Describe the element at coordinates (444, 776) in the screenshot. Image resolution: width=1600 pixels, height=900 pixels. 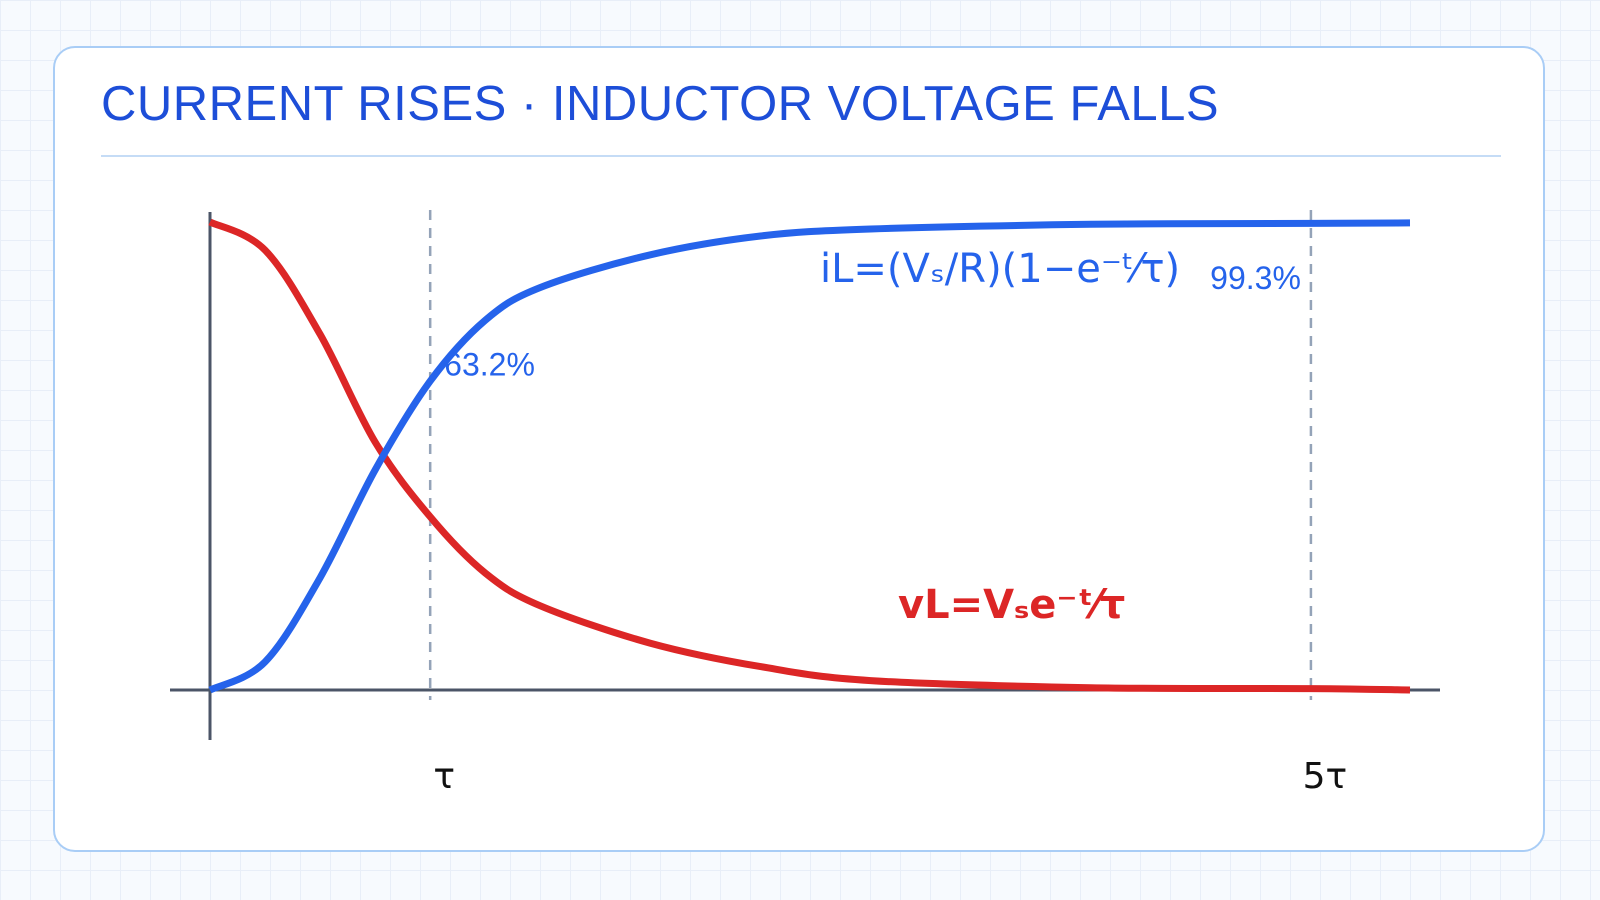
I see `x-tick-label: τ` at that location.